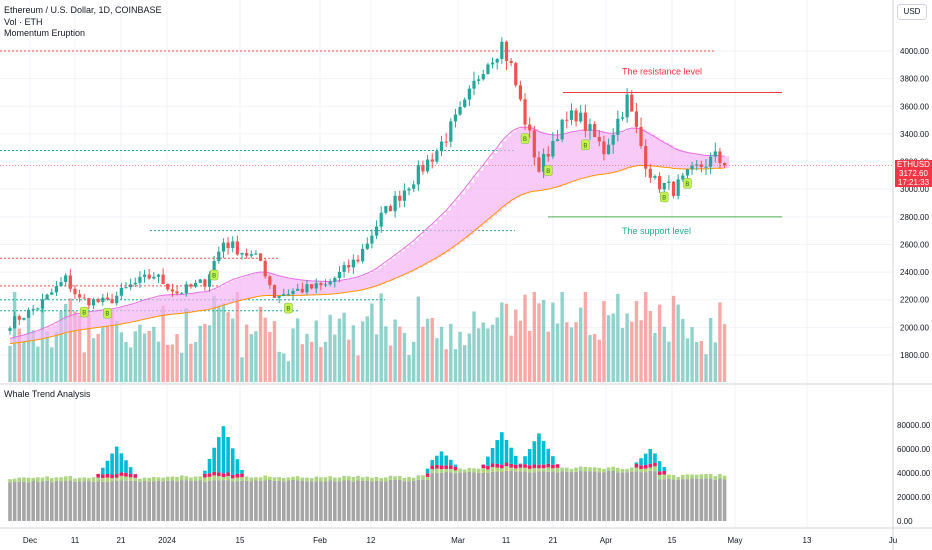 Image resolution: width=932 pixels, height=550 pixels. Describe the element at coordinates (914, 134) in the screenshot. I see `price-tick-label: 3400.00` at that location.